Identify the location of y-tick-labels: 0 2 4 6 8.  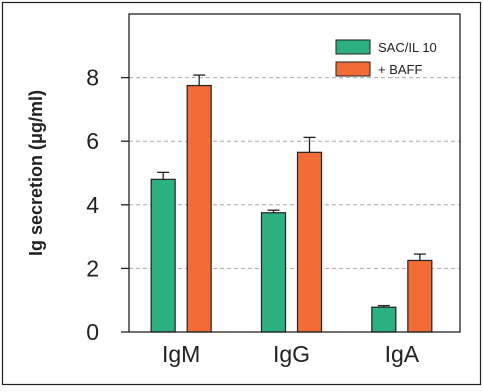
(107, 205).